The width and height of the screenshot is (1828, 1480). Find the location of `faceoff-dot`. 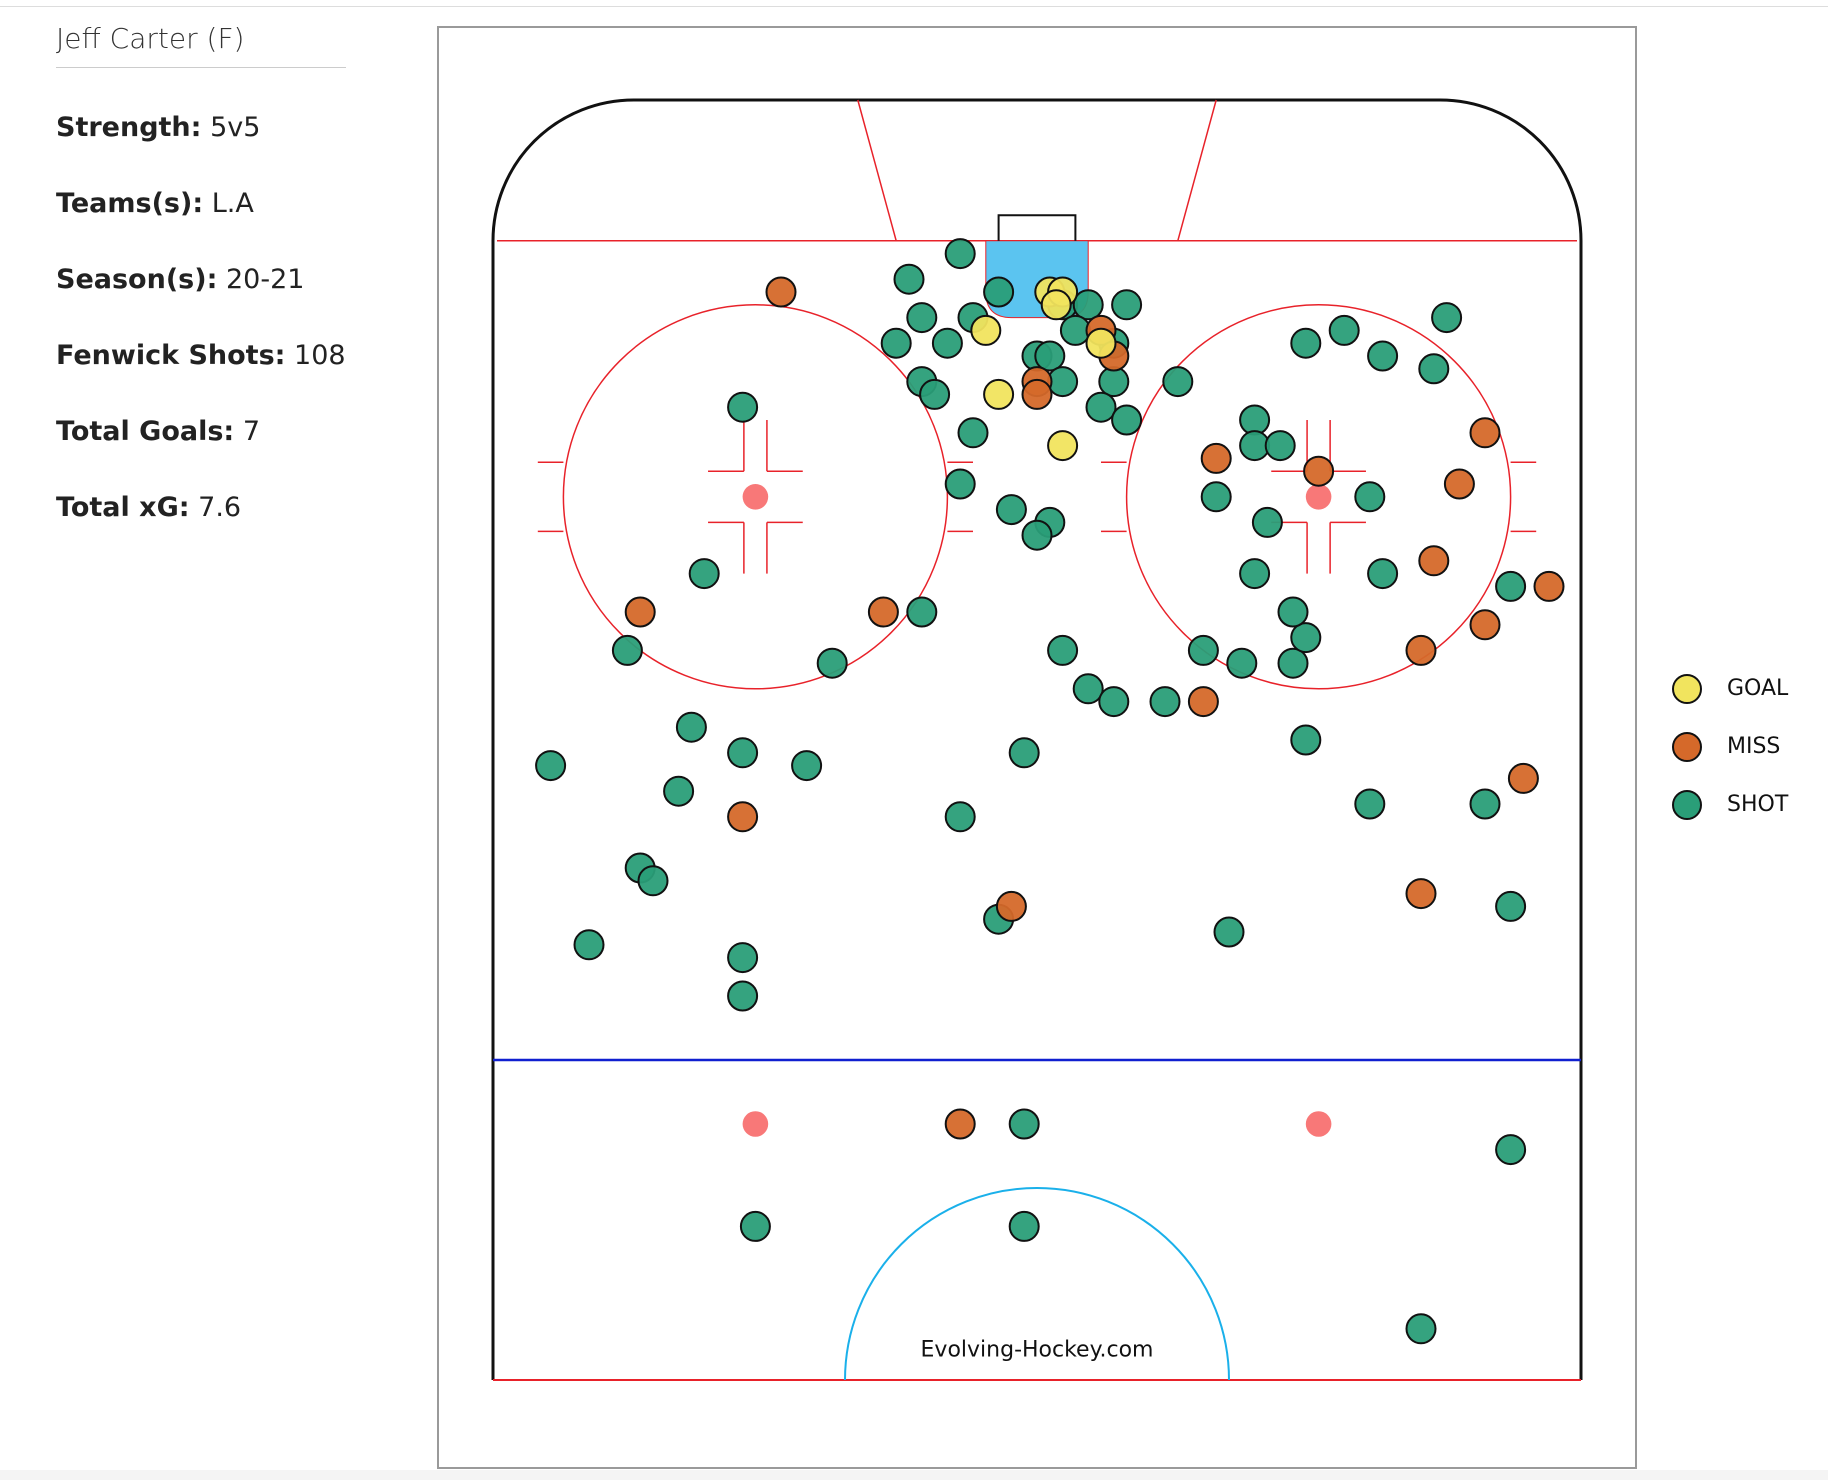

faceoff-dot is located at coordinates (1318, 497).